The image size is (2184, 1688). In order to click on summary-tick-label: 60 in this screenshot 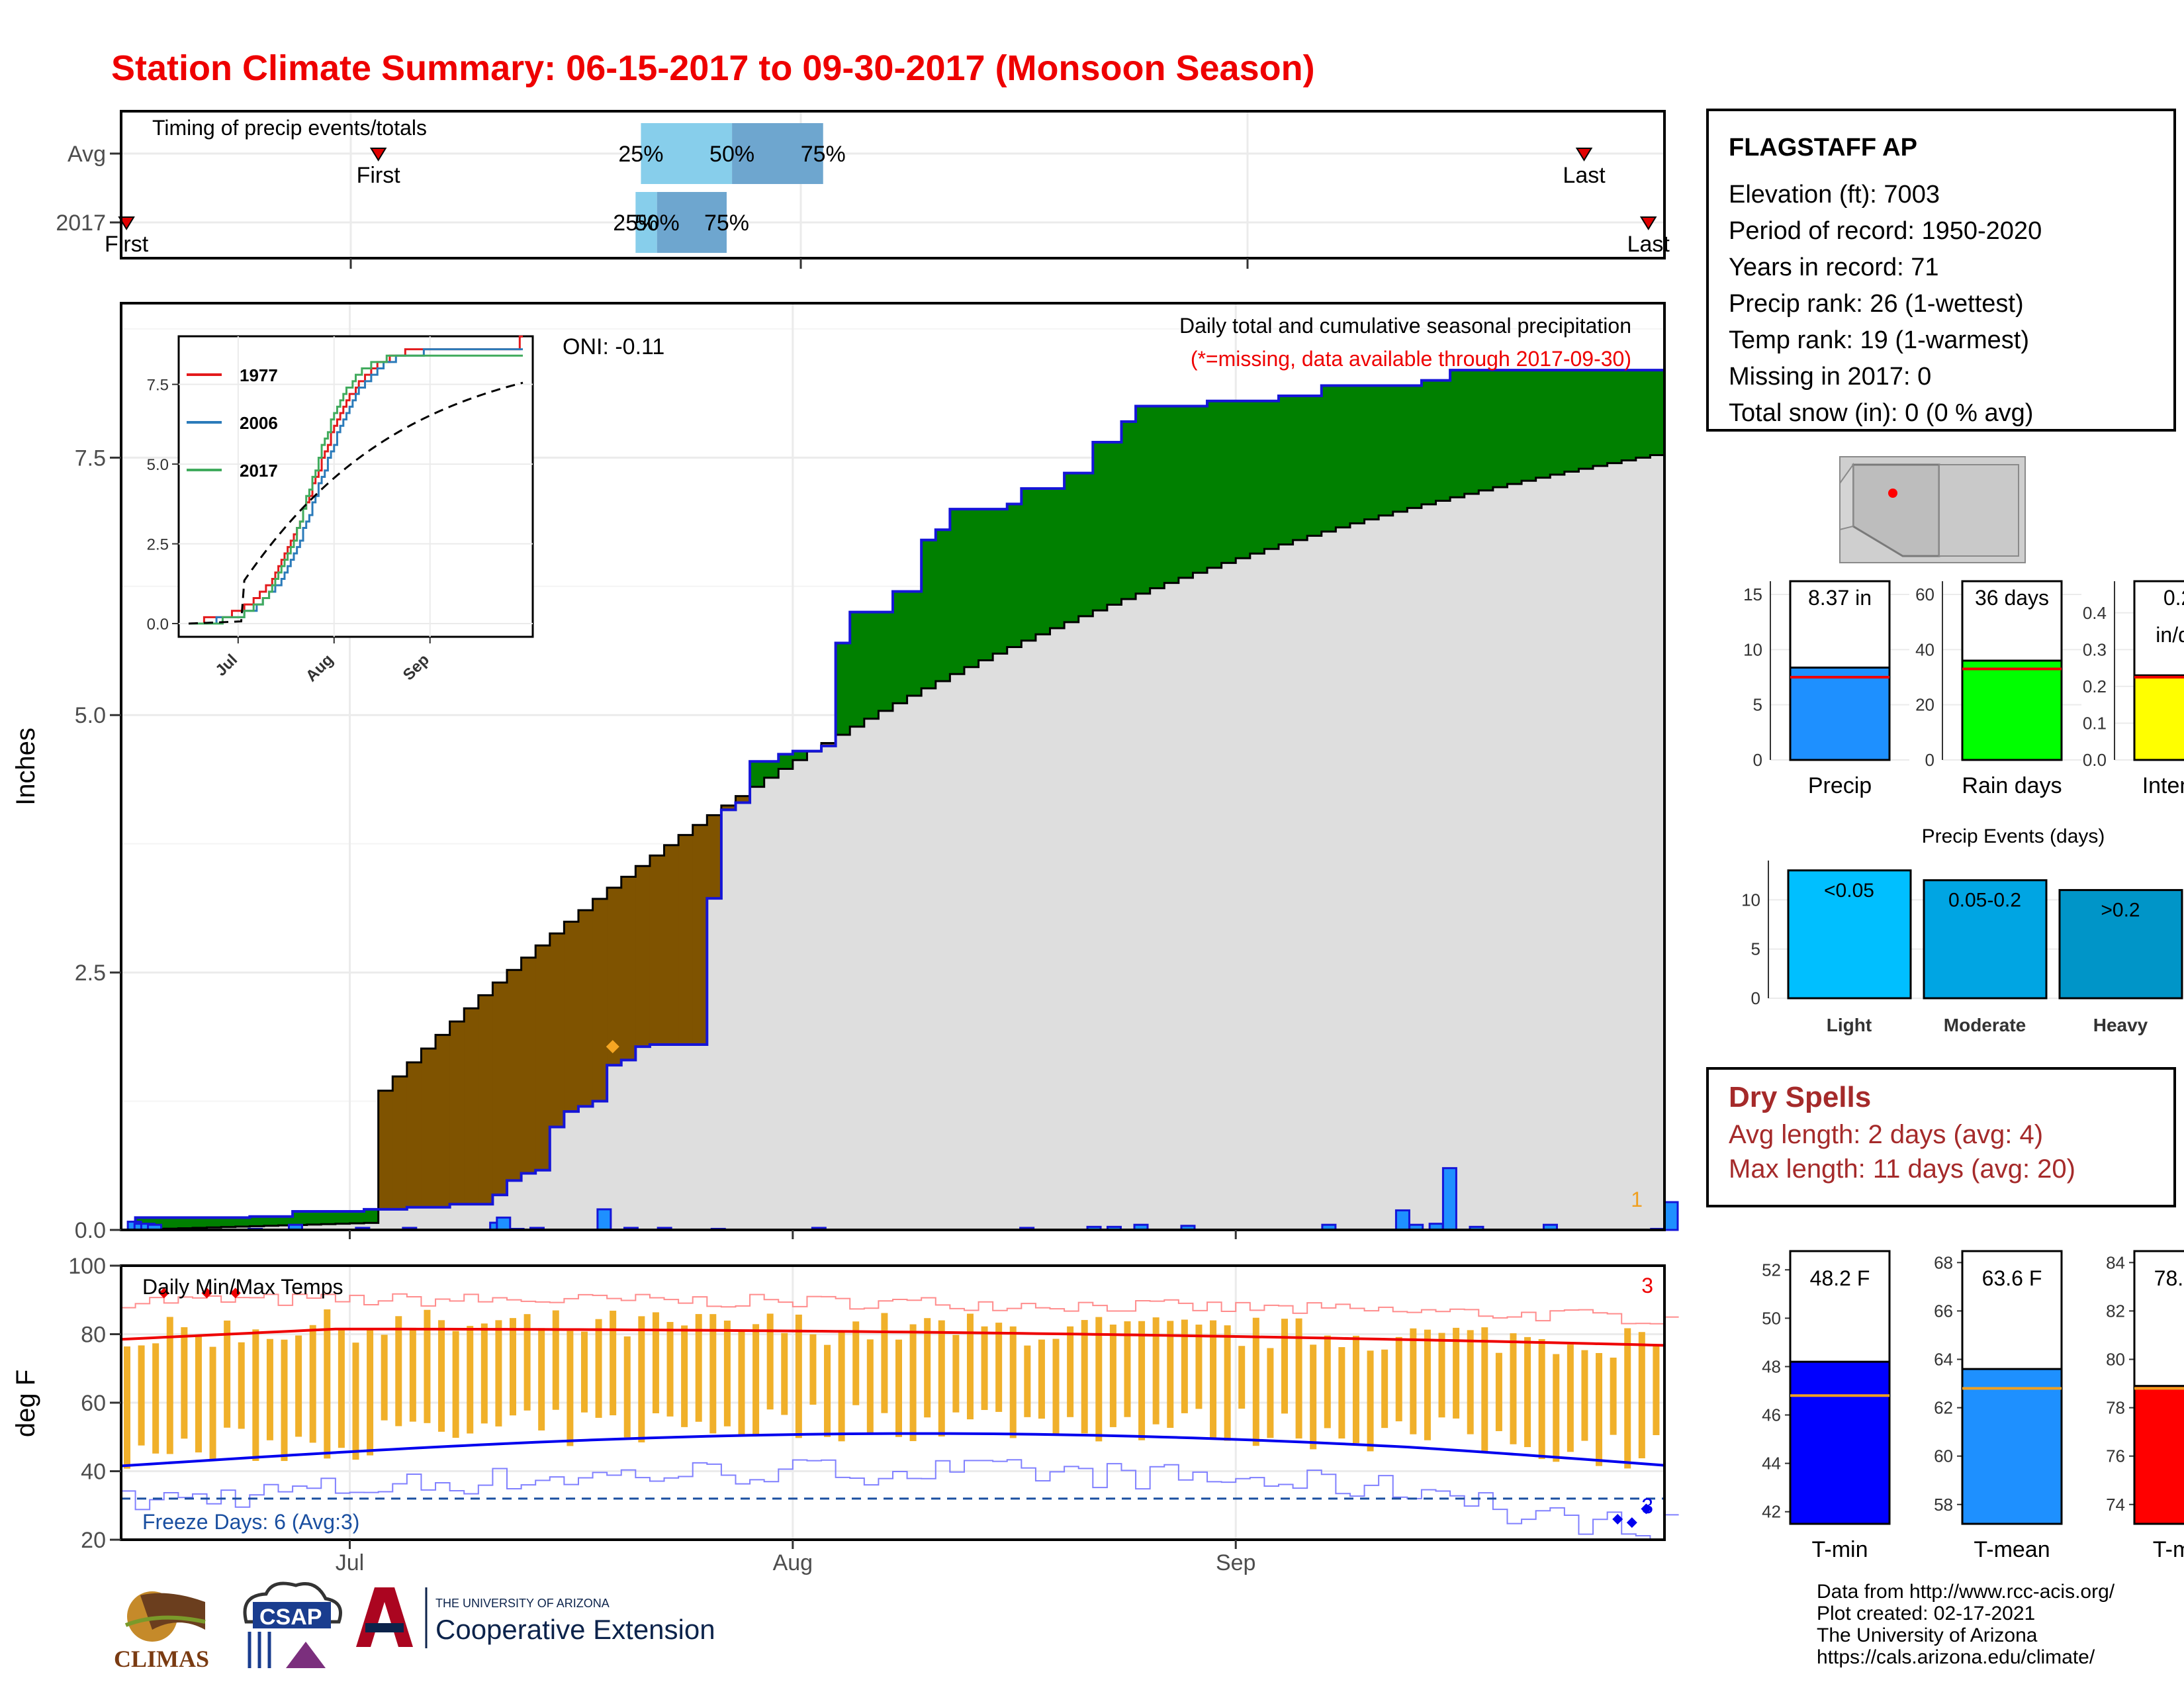, I will do `click(1925, 594)`.